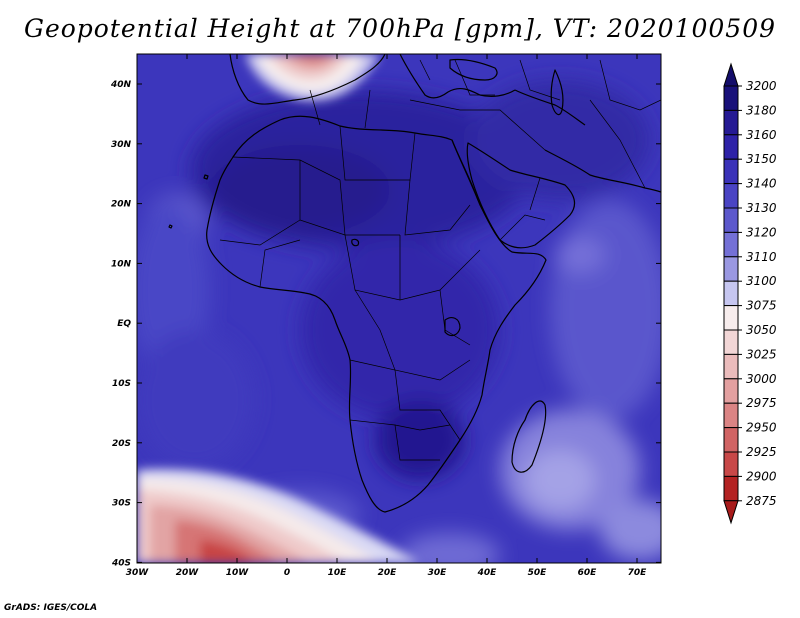 The width and height of the screenshot is (800, 618). What do you see at coordinates (138, 573) in the screenshot?
I see `lon-tick-label: 30W` at bounding box center [138, 573].